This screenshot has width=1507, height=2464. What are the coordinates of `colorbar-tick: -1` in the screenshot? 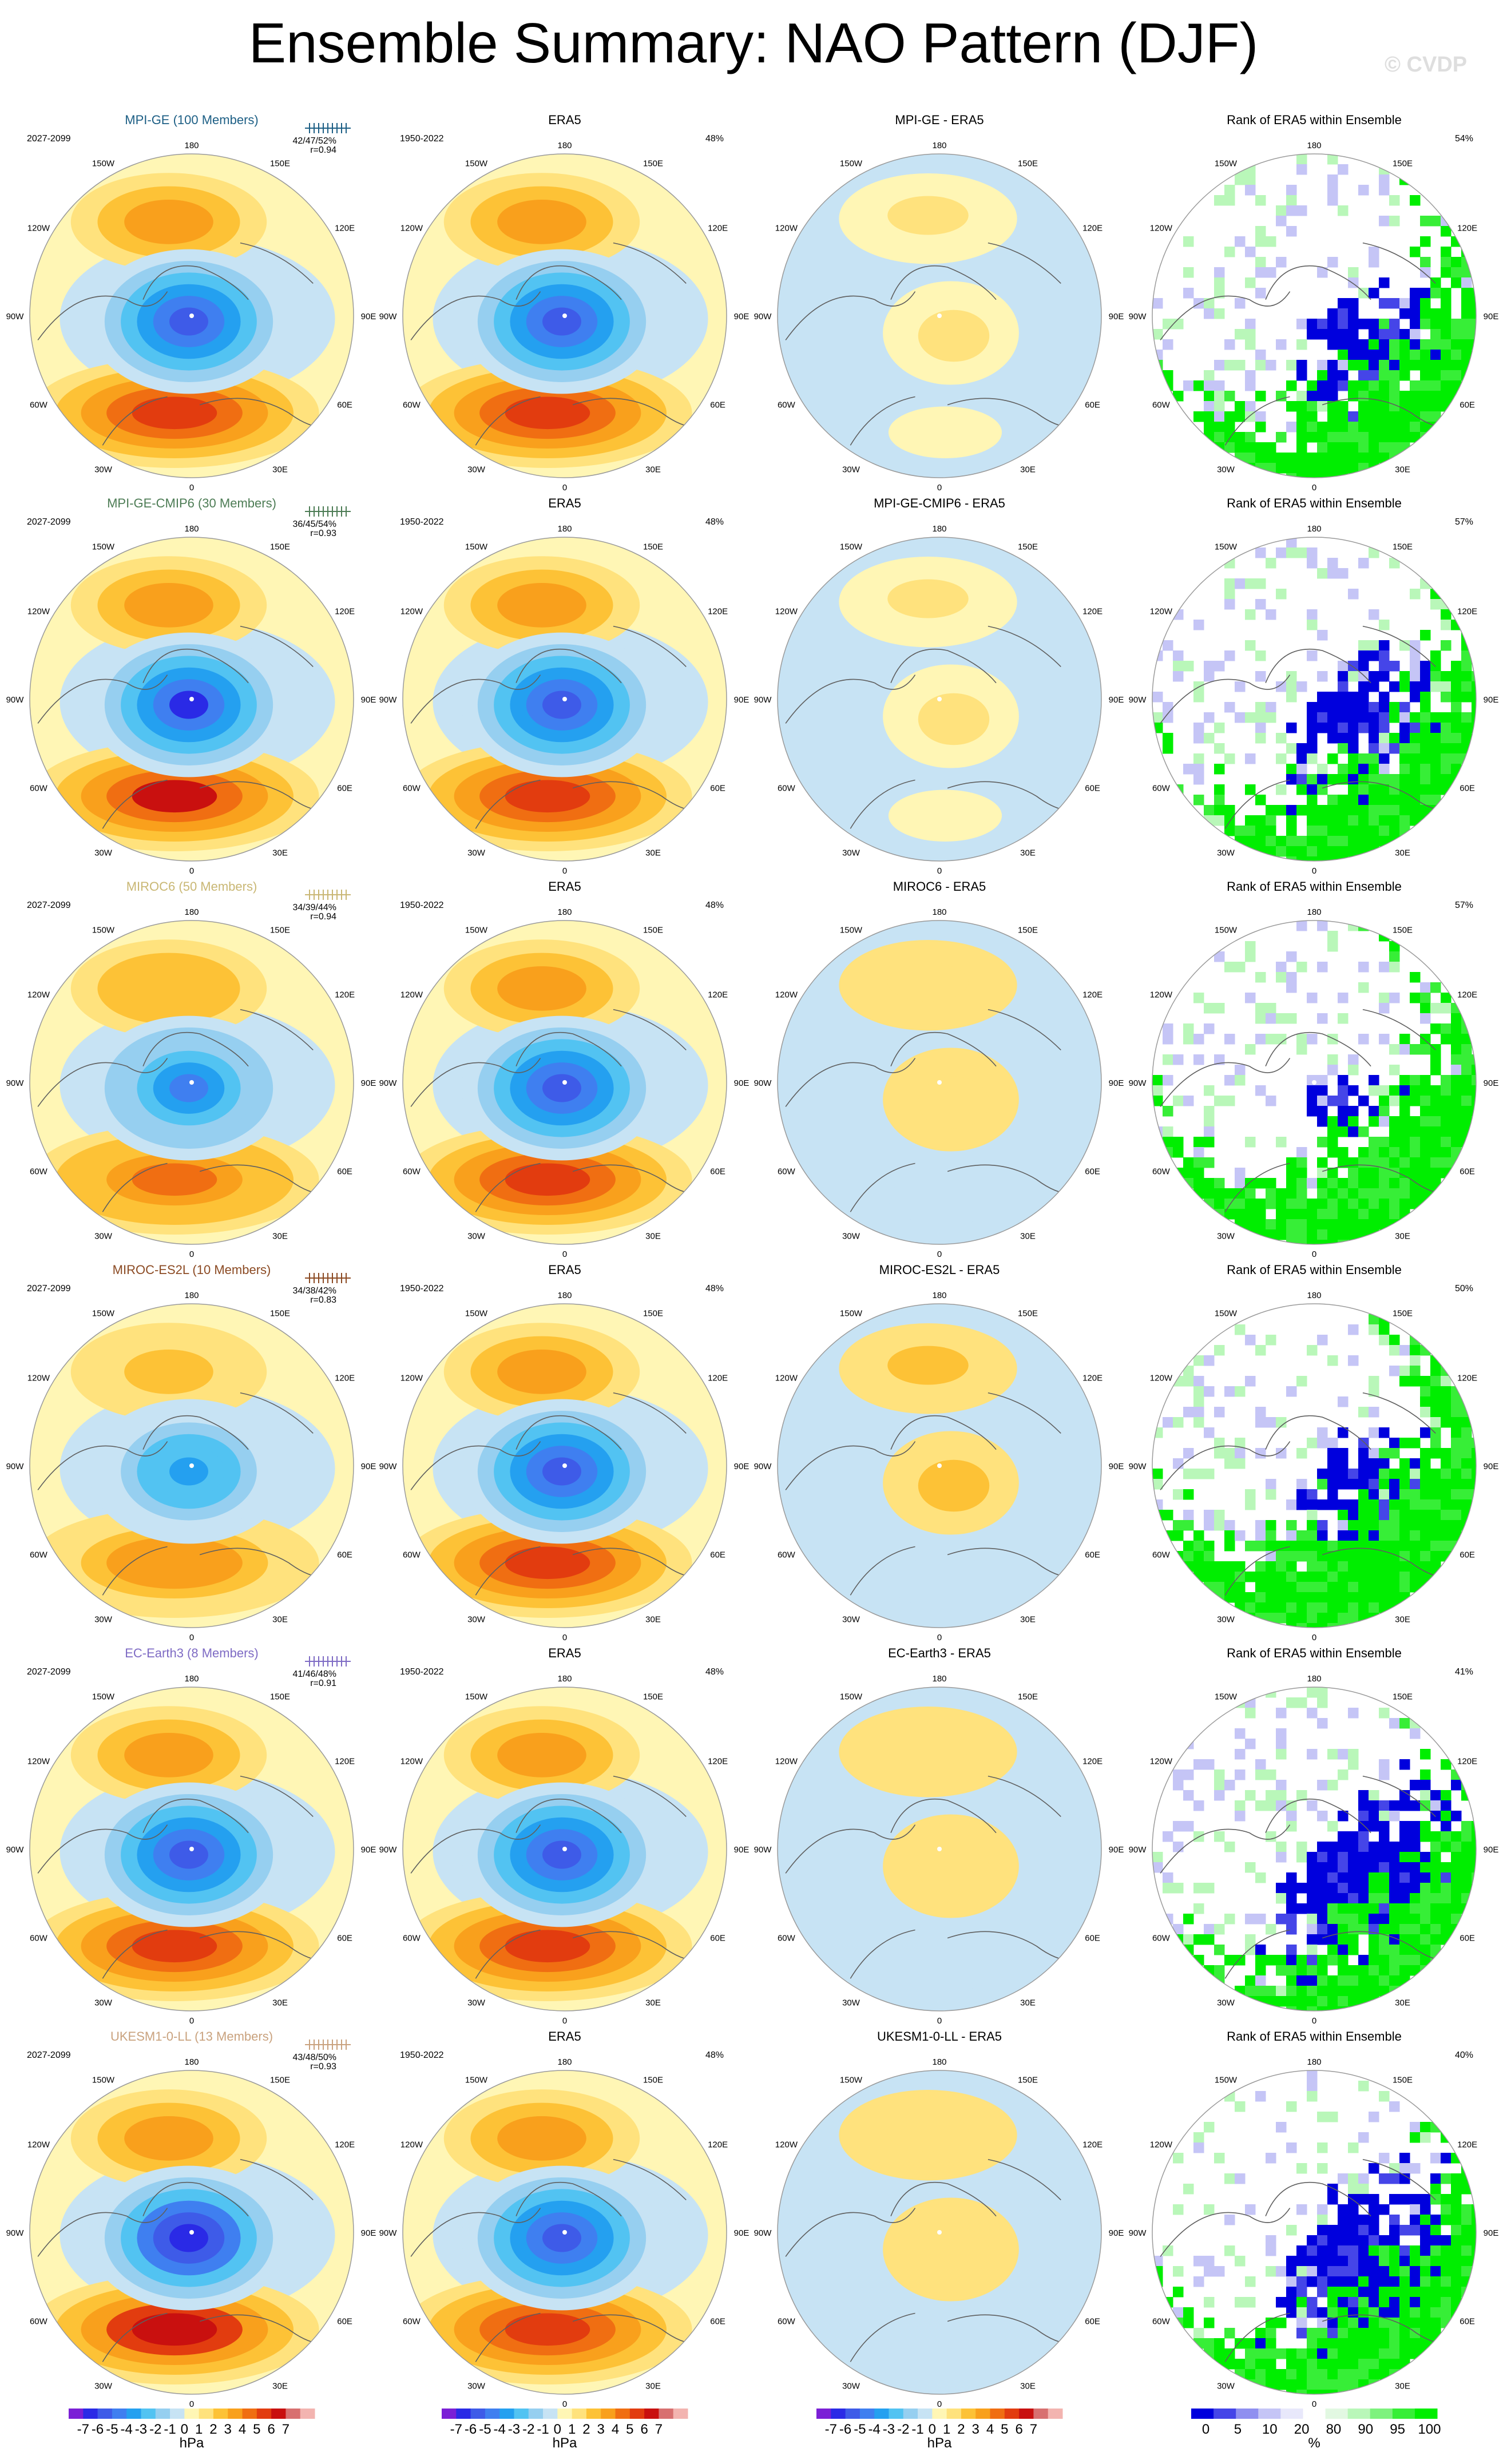 It's located at (170, 2429).